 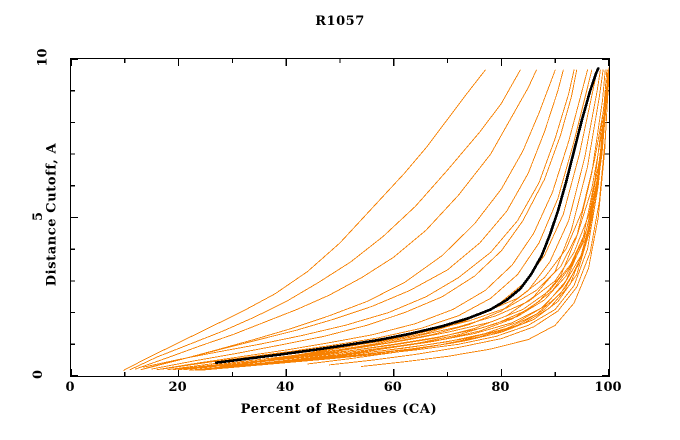 I want to click on y-tick-label: 10, so click(x=43, y=57).